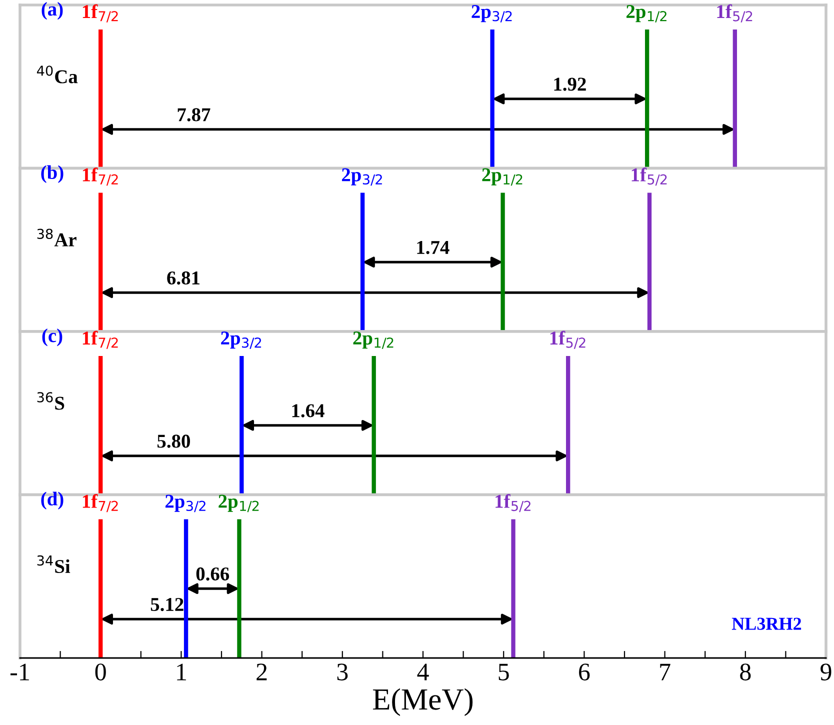 The height and width of the screenshot is (725, 834). I want to click on x-tick-label: 4, so click(423, 672).